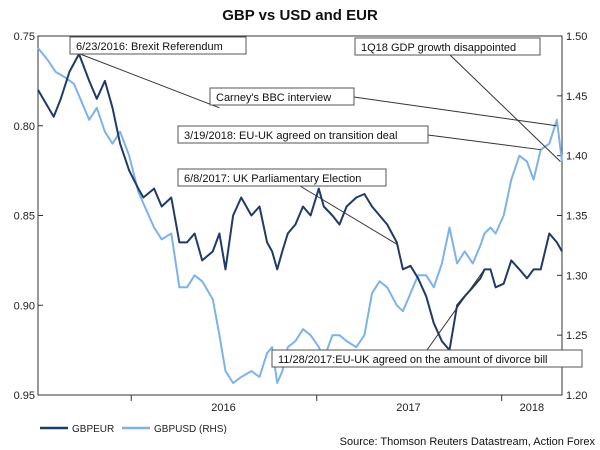 The width and height of the screenshot is (600, 450). Describe the element at coordinates (576, 157) in the screenshot. I see `right-tick-label: 1.40` at that location.